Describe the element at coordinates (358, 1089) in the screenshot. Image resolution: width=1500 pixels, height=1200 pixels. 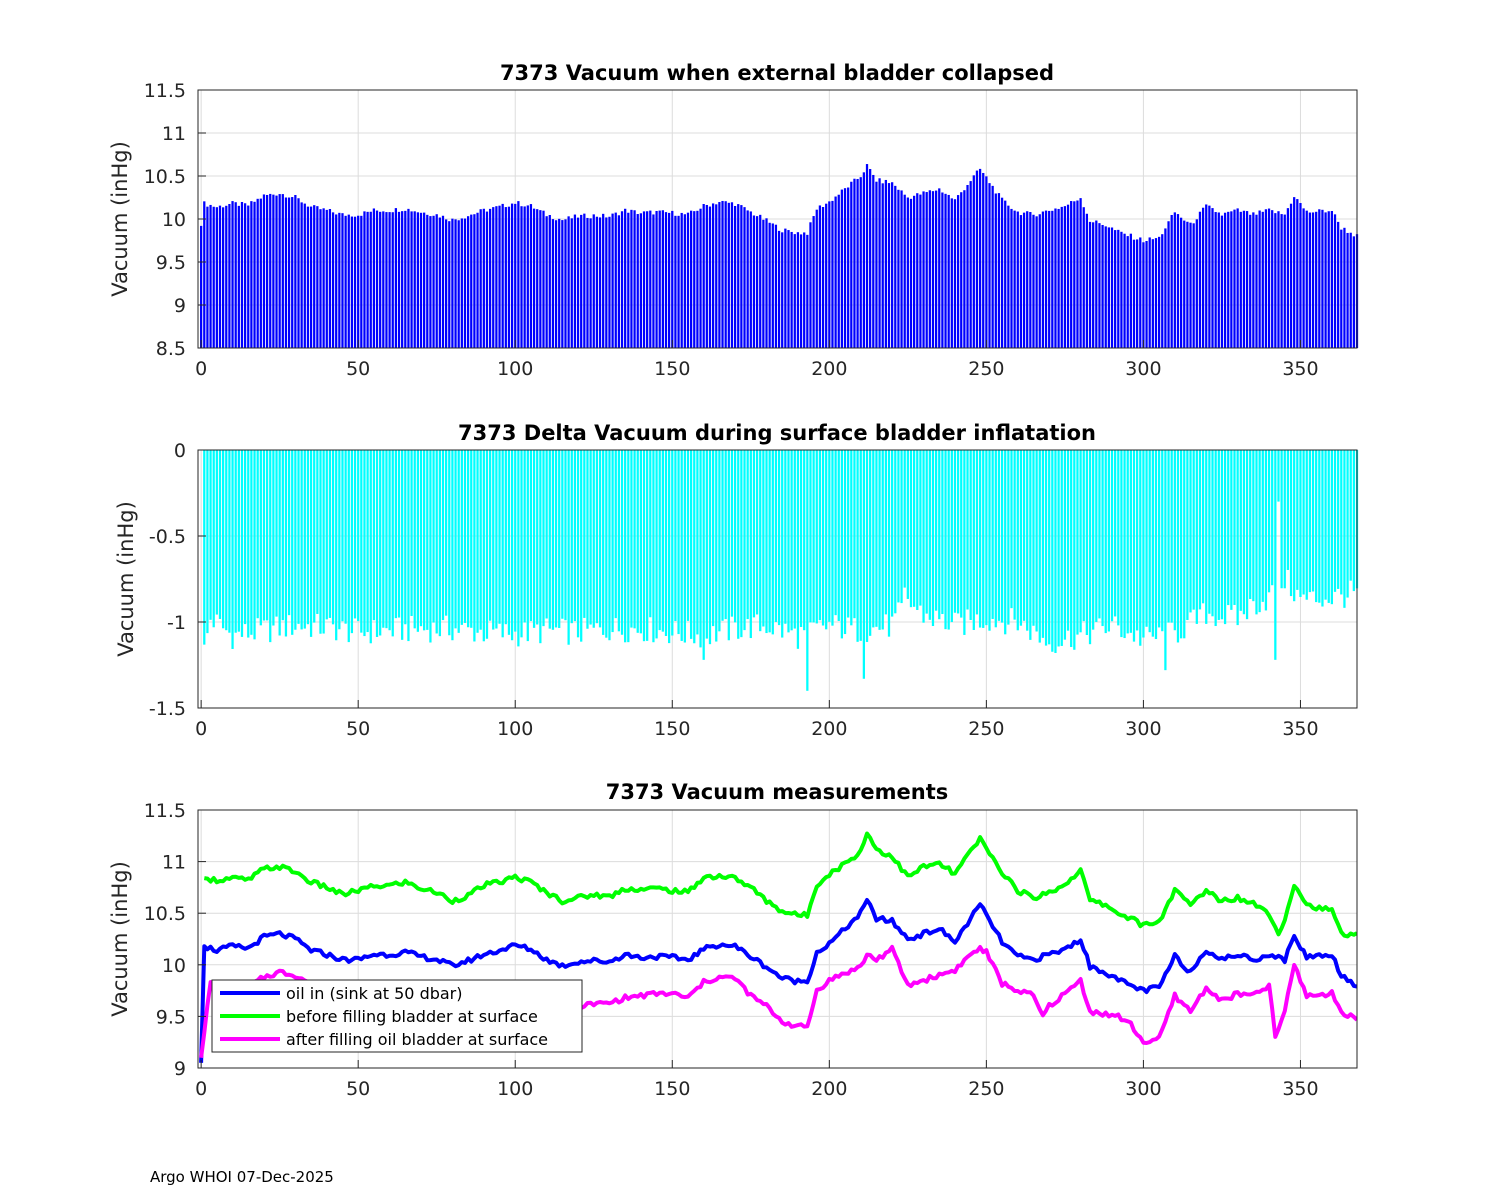
I see `x-tick-label: 50` at that location.